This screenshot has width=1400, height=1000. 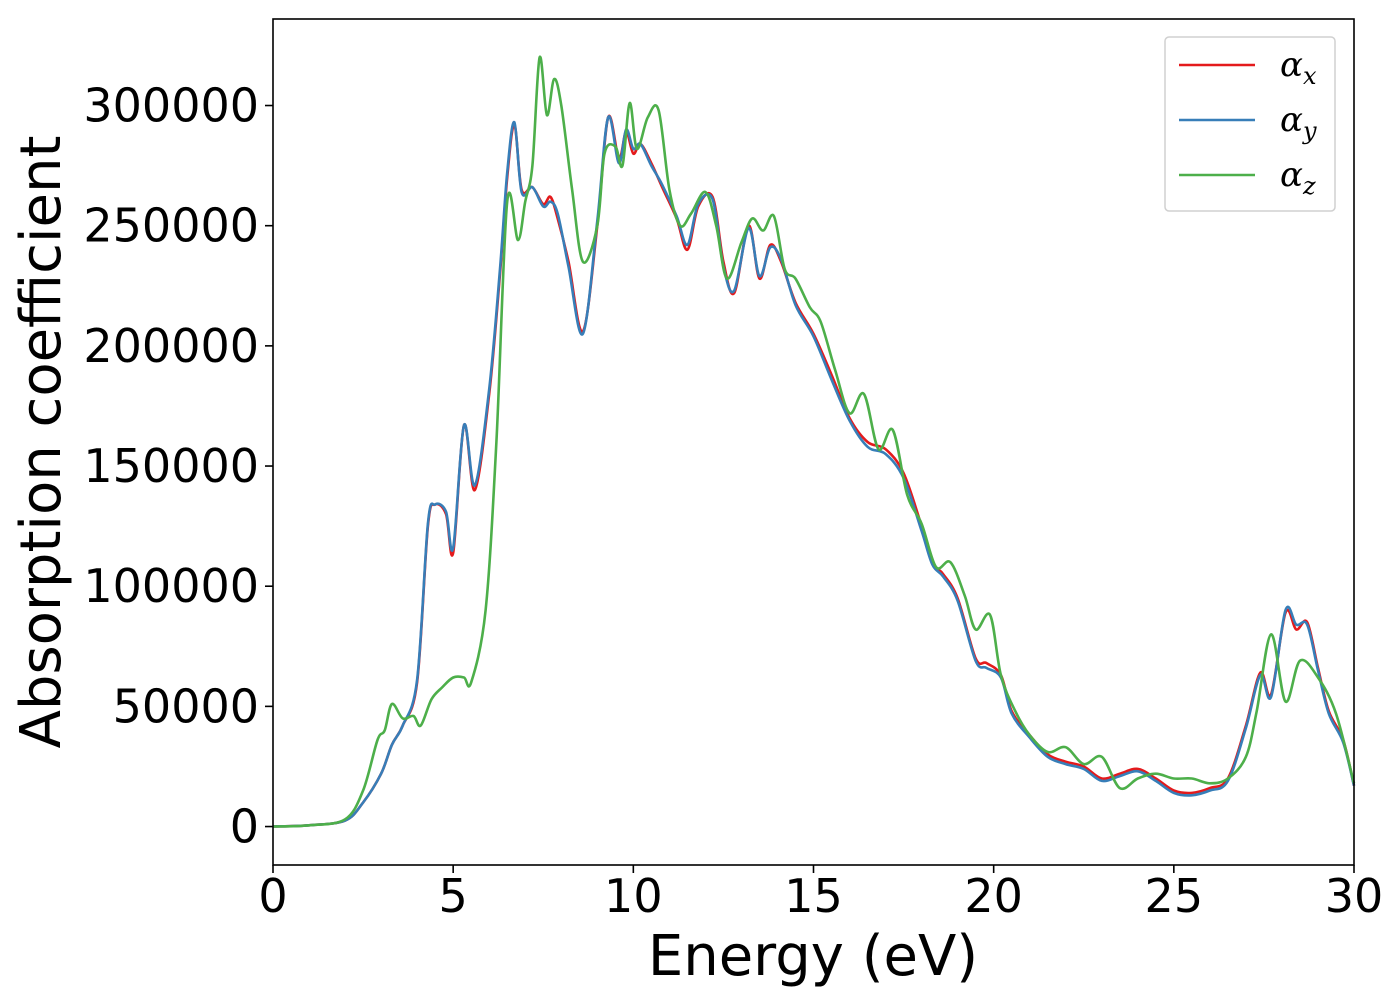 I want to click on y-tick-label: 300000, so click(x=171, y=106).